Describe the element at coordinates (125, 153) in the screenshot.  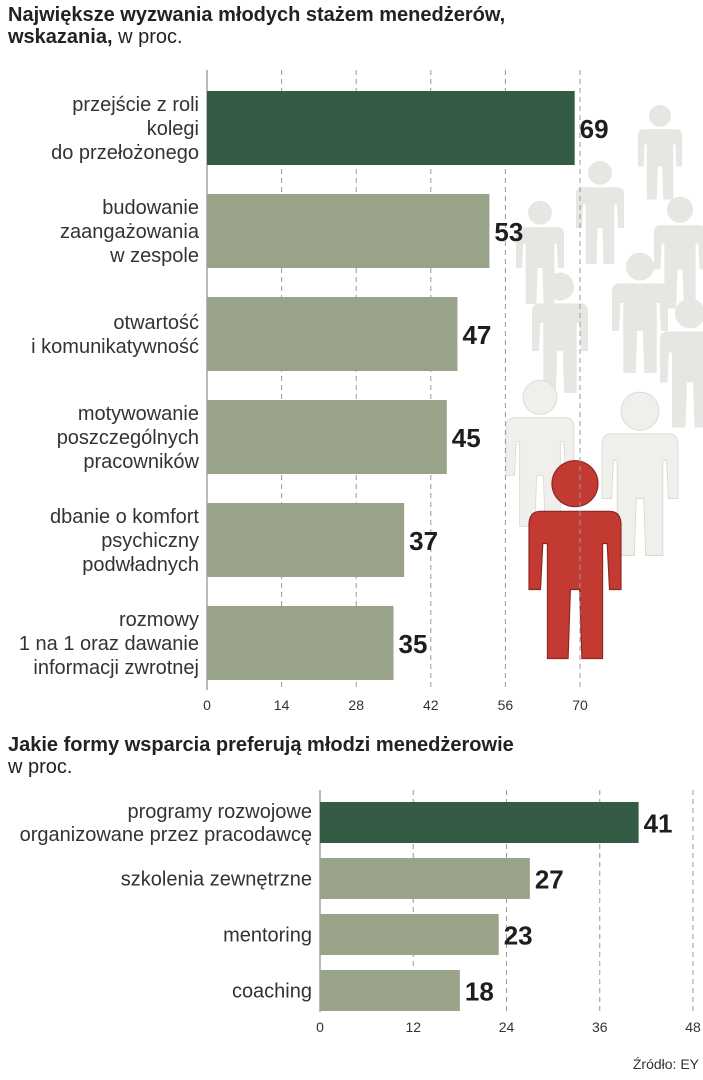
I see `chart1-category-label: do przełożonego` at that location.